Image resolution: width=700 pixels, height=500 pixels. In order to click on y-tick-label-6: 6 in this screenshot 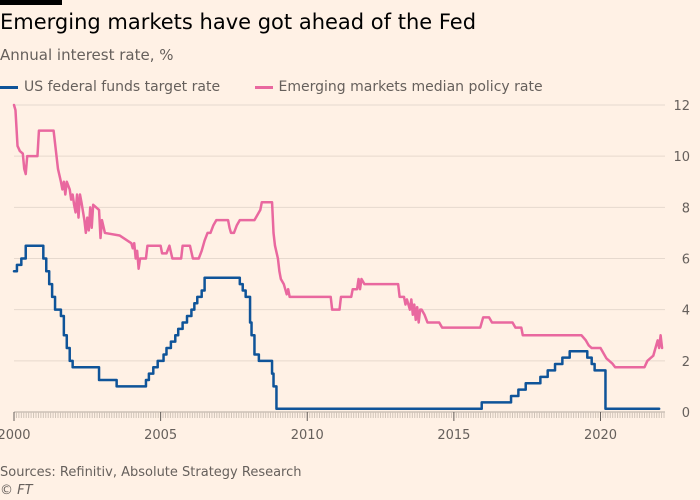, I will do `click(686, 260)`.